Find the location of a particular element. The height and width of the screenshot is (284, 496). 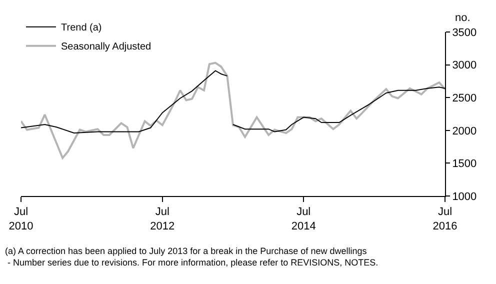

y-tick-label: 1000 is located at coordinates (464, 196).